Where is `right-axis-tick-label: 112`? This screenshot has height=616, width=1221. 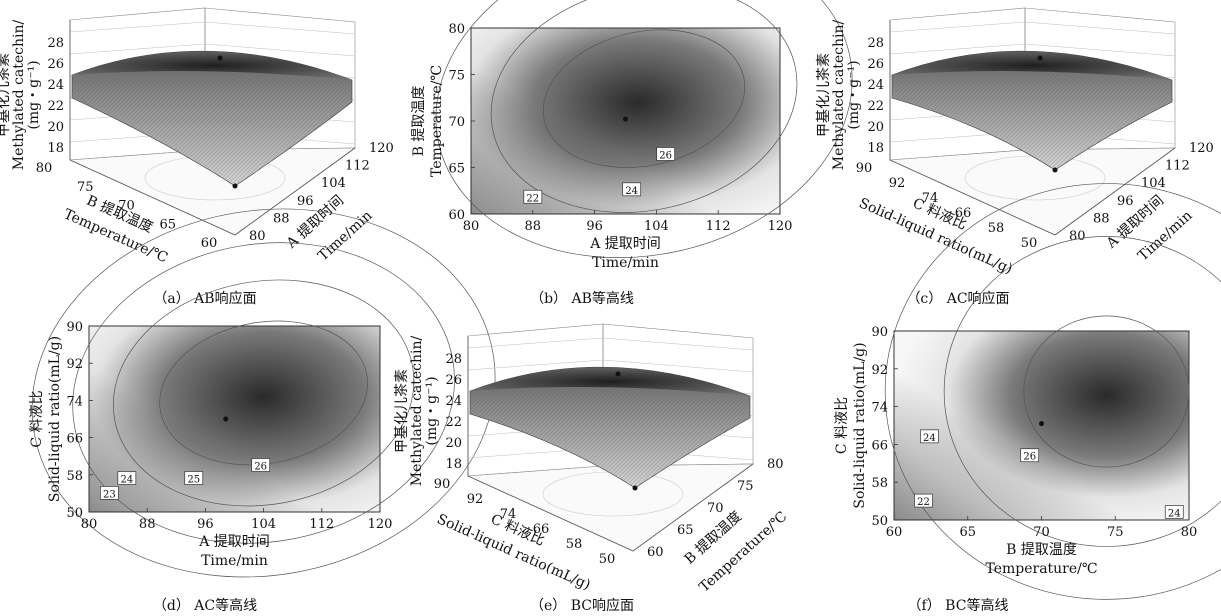 right-axis-tick-label: 112 is located at coordinates (357, 166).